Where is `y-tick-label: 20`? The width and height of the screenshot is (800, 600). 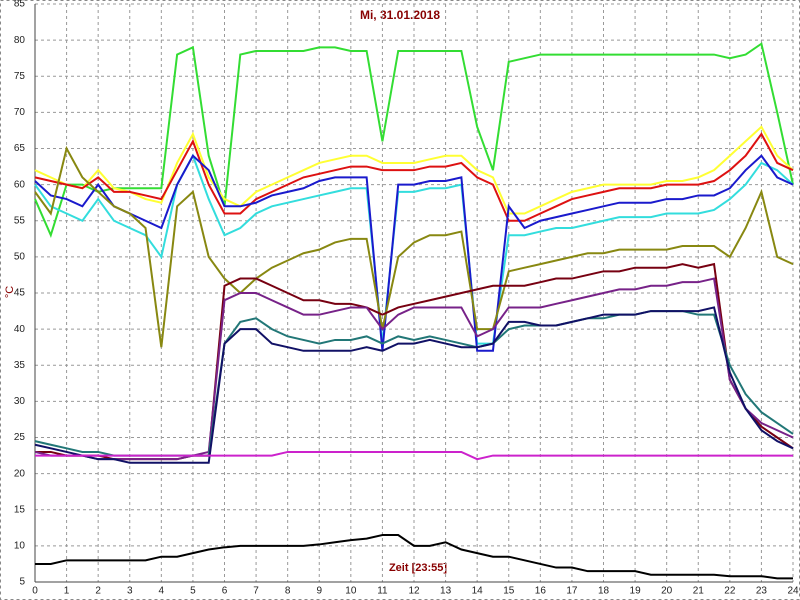
y-tick-label: 20 is located at coordinates (20, 473).